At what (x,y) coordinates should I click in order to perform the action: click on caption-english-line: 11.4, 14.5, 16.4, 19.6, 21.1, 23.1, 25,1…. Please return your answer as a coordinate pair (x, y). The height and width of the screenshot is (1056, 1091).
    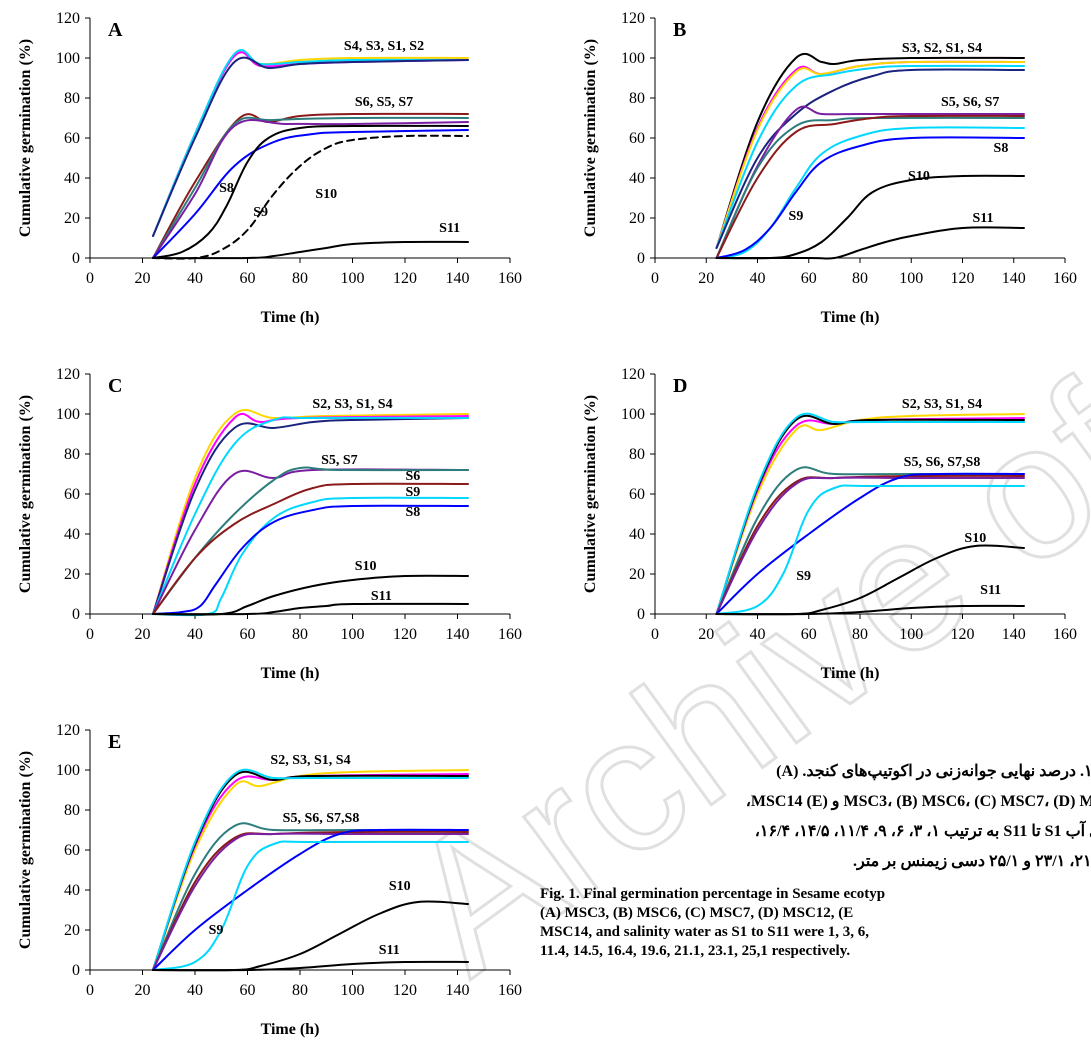
    Looking at the image, I should click on (695, 951).